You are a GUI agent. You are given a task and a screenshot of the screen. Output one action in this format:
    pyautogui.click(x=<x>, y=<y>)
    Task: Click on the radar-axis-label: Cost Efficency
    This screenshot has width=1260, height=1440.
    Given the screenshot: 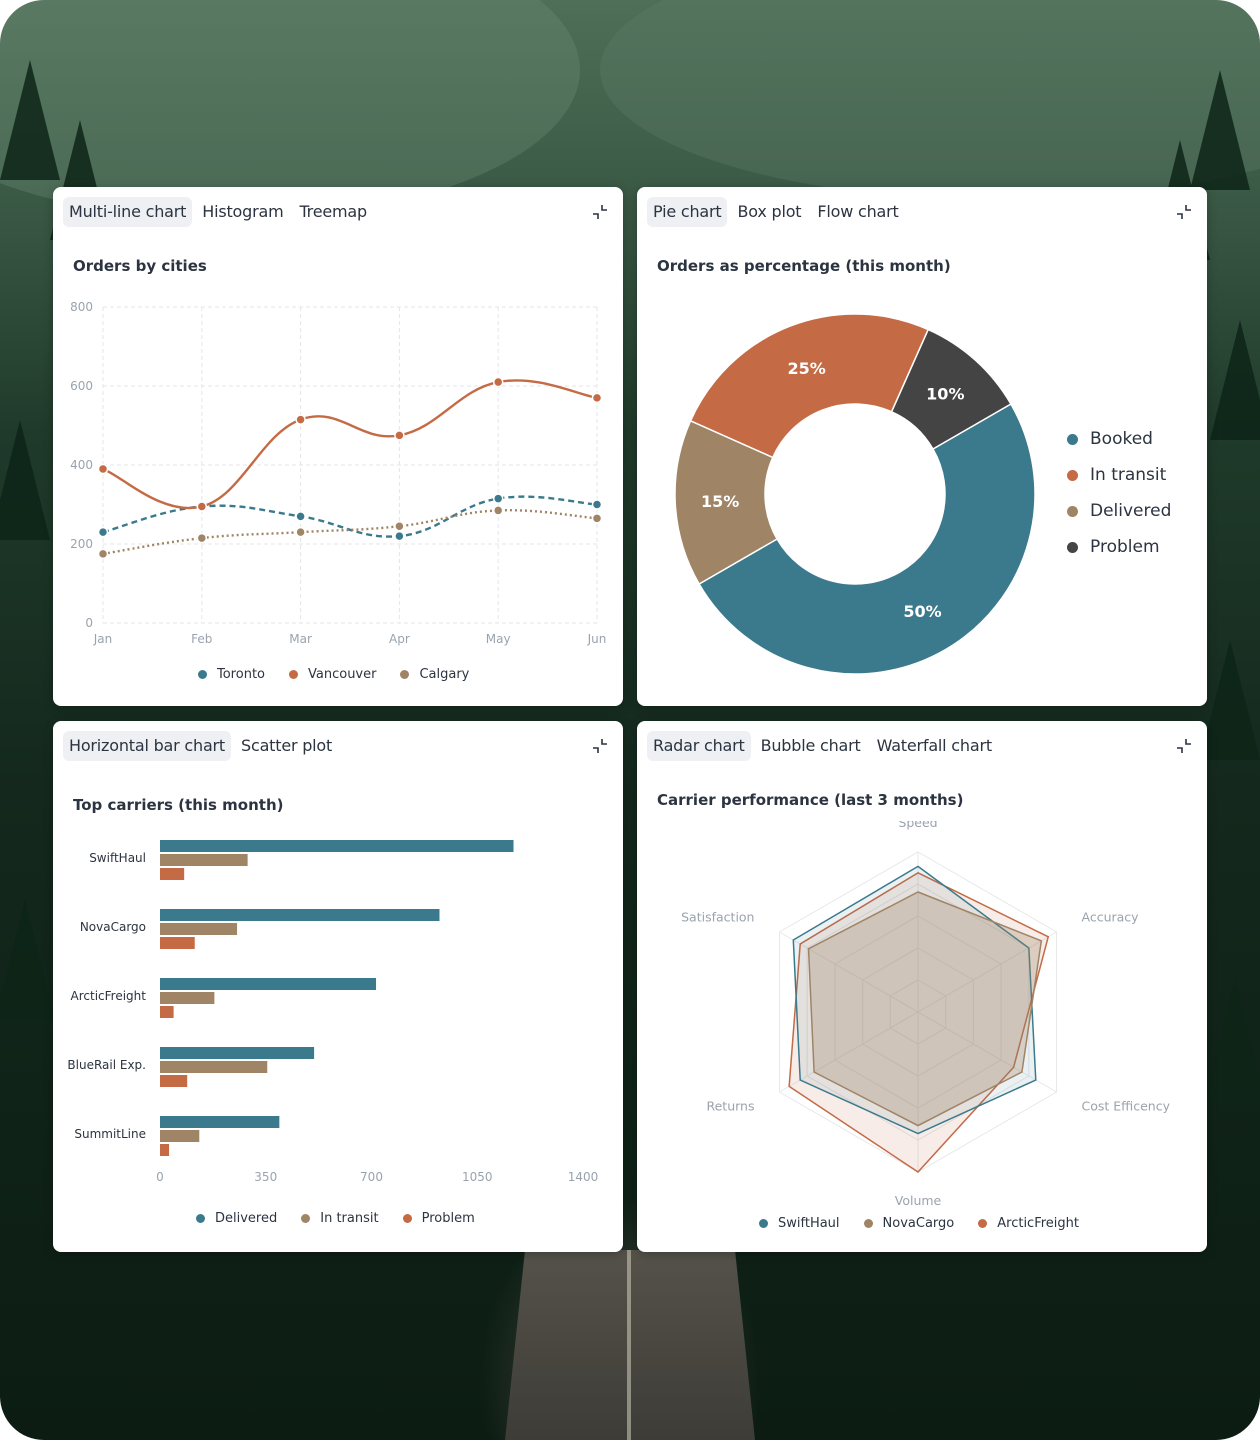 What is the action you would take?
    pyautogui.click(x=1126, y=1105)
    